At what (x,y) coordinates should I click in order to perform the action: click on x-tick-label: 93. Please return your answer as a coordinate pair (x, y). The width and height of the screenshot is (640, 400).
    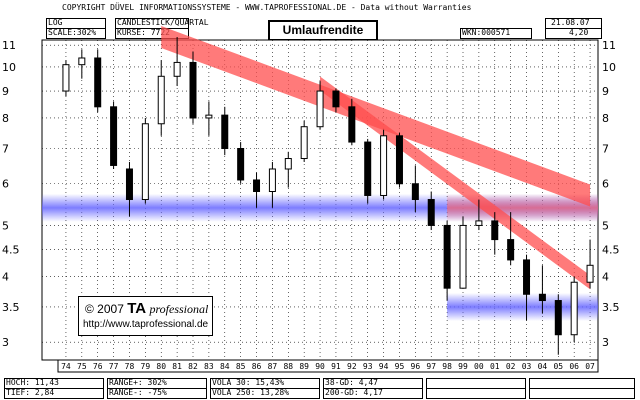
    Looking at the image, I should click on (368, 366).